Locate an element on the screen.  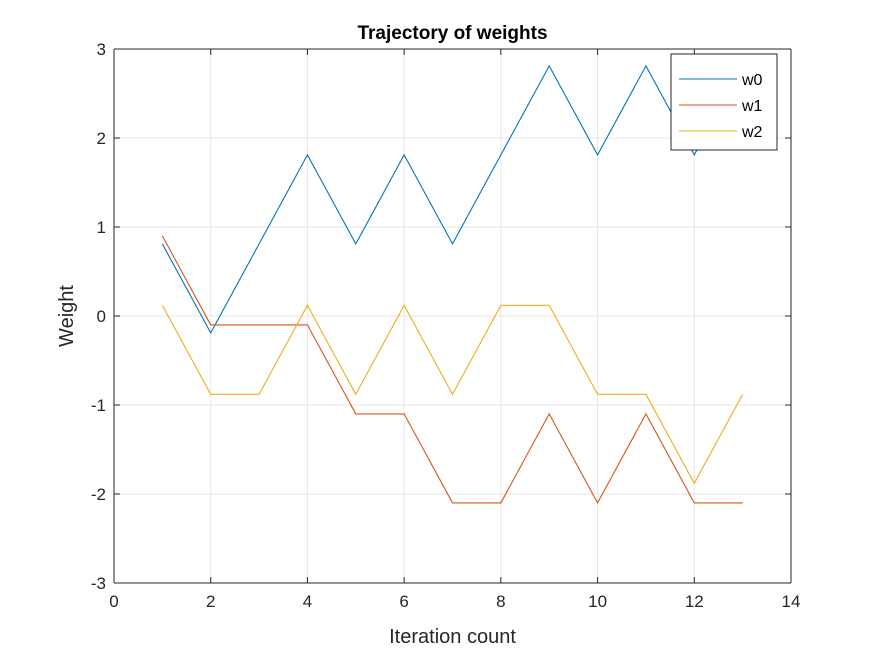
y-tick-label: 0 is located at coordinates (101, 316).